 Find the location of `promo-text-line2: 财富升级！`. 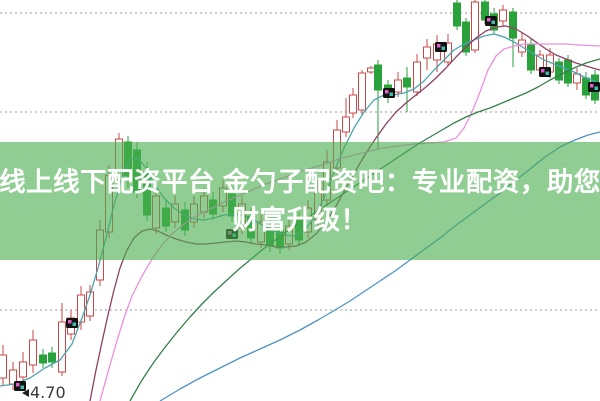

promo-text-line2: 财富升级！ is located at coordinates (300, 220).